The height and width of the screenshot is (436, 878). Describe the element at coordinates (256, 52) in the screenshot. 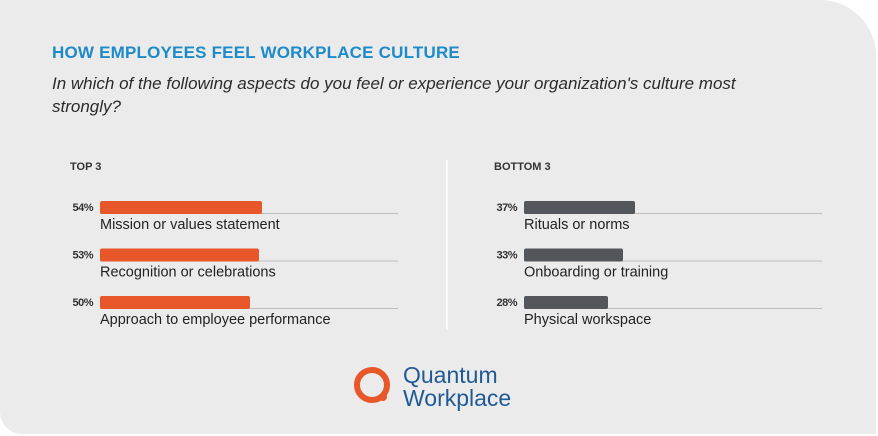

I see `title: HOW EMPLOYEES FEEL WORKPLACE CULTURE` at that location.